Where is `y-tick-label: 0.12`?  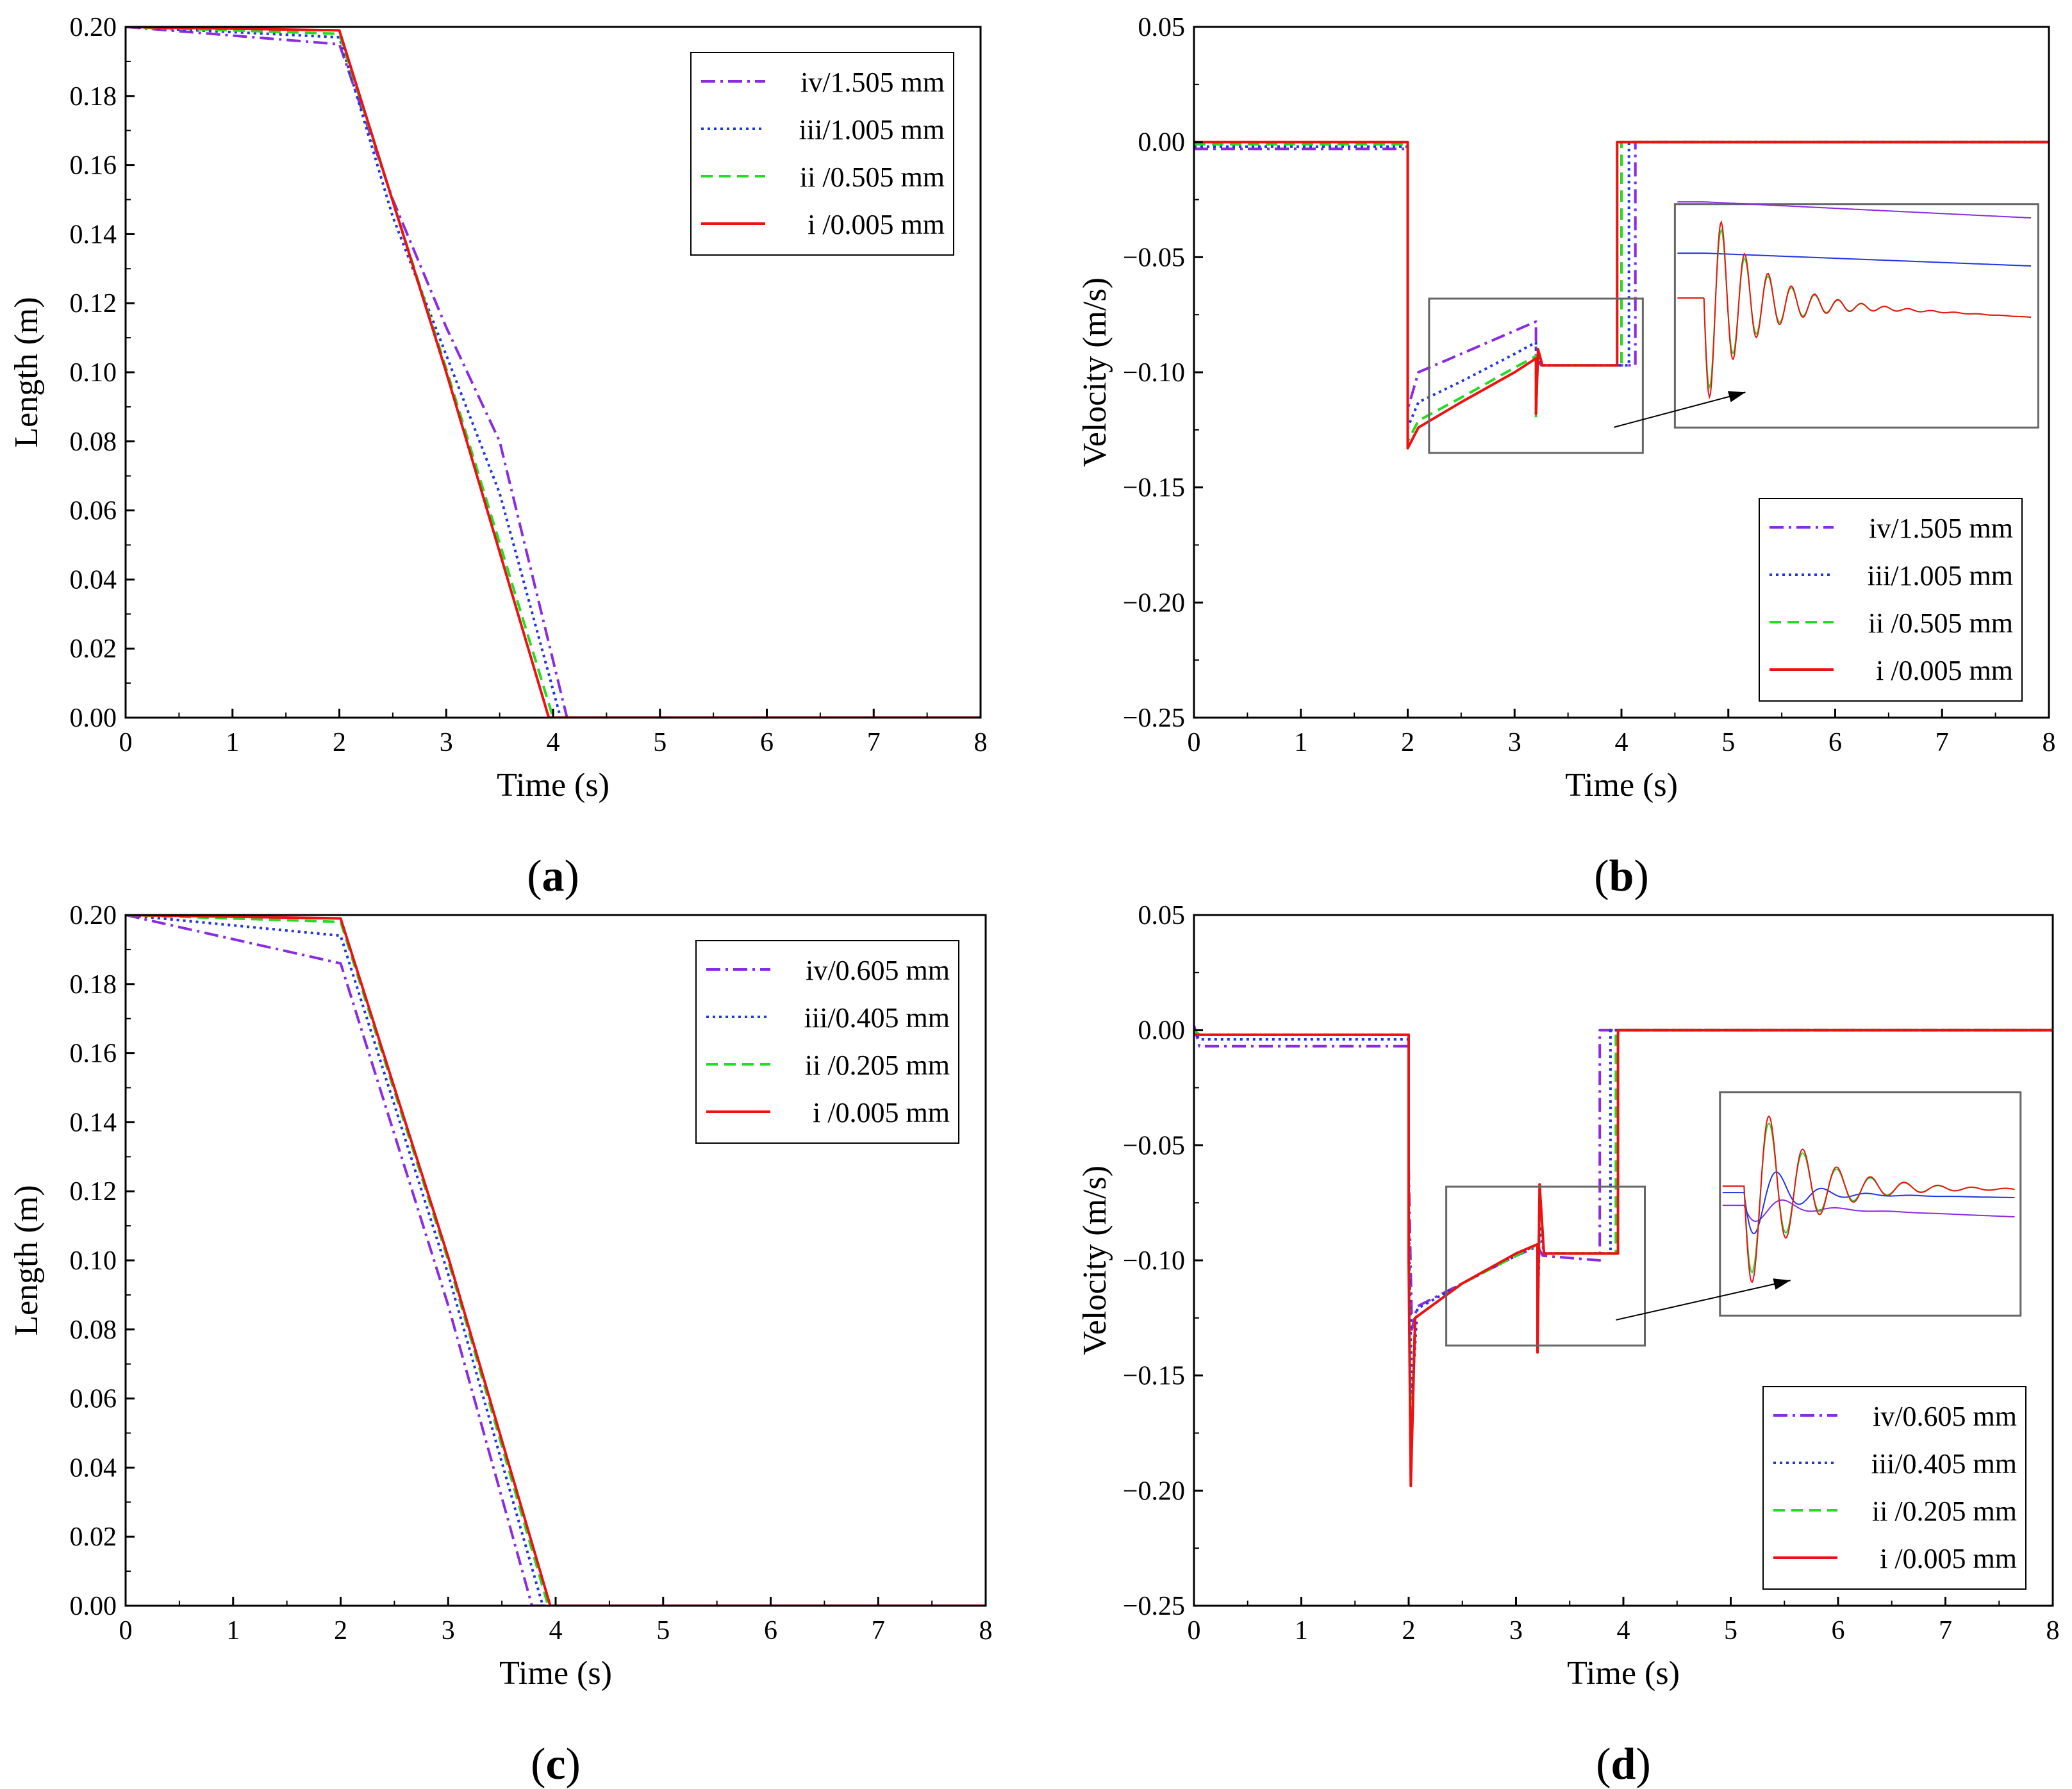 y-tick-label: 0.12 is located at coordinates (93, 1192).